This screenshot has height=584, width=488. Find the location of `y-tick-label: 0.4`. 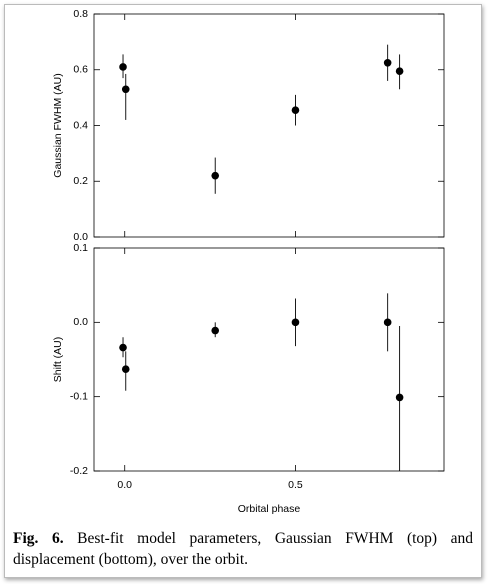

y-tick-label: 0.4 is located at coordinates (80, 125).